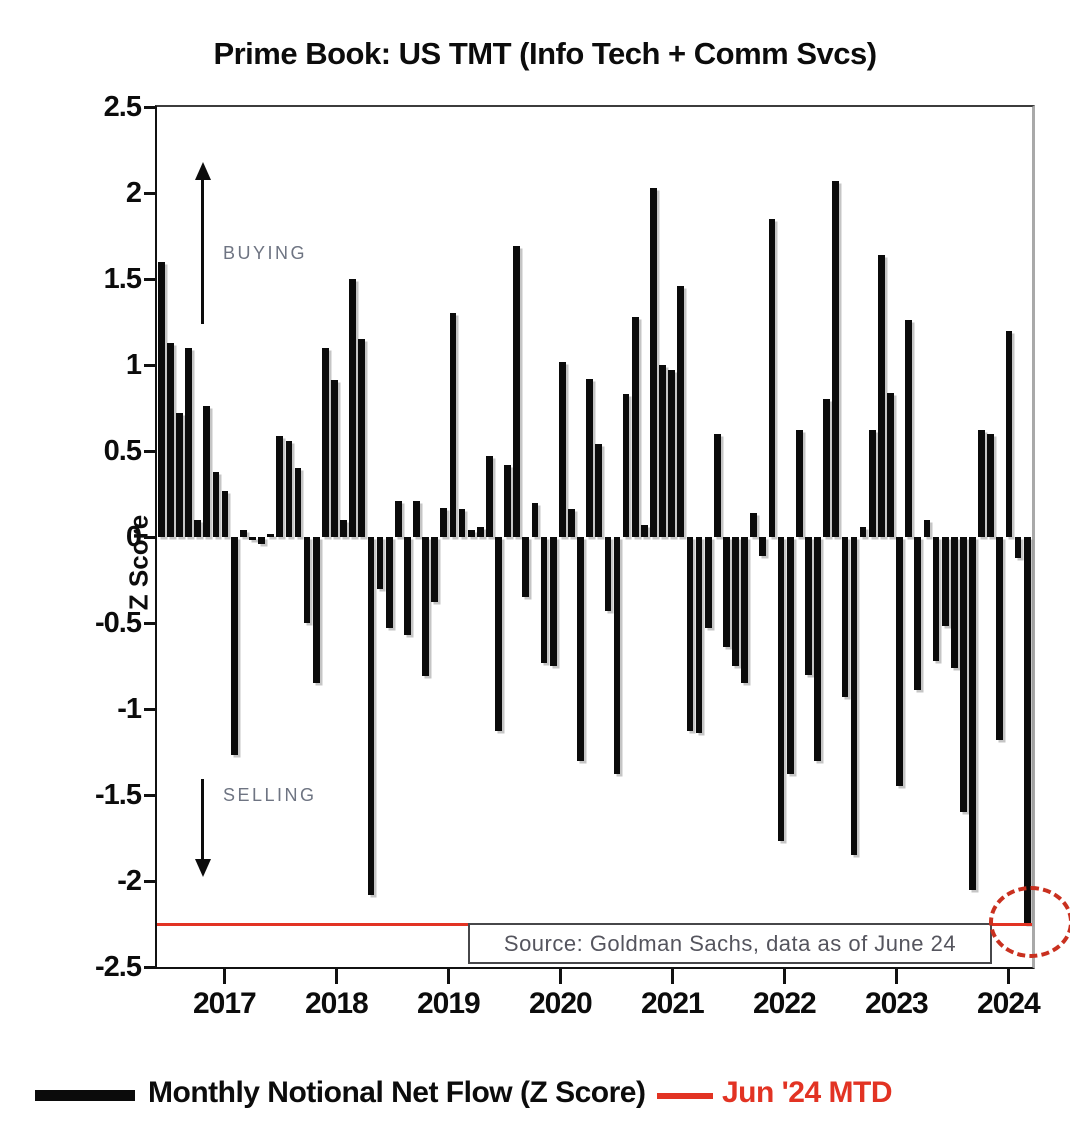 This screenshot has width=1070, height=1136. I want to click on legend-mtd-label: Jun '24 MTD, so click(807, 1092).